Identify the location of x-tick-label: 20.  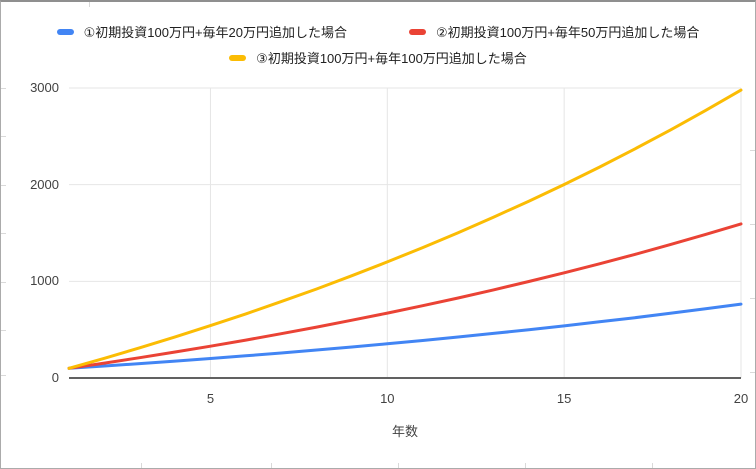
(741, 398).